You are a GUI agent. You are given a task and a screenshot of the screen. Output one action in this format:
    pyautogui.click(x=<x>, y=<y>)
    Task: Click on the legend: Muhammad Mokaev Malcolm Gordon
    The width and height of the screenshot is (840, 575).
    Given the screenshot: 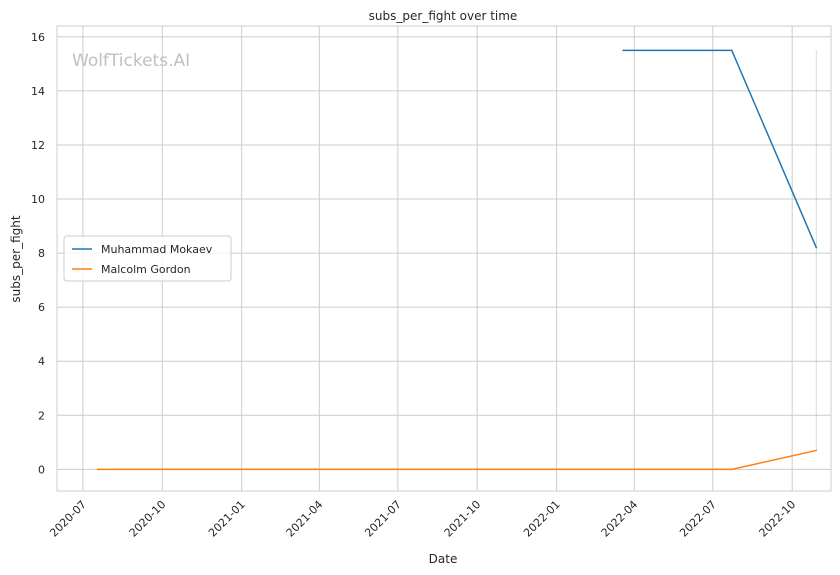 What is the action you would take?
    pyautogui.click(x=147, y=258)
    